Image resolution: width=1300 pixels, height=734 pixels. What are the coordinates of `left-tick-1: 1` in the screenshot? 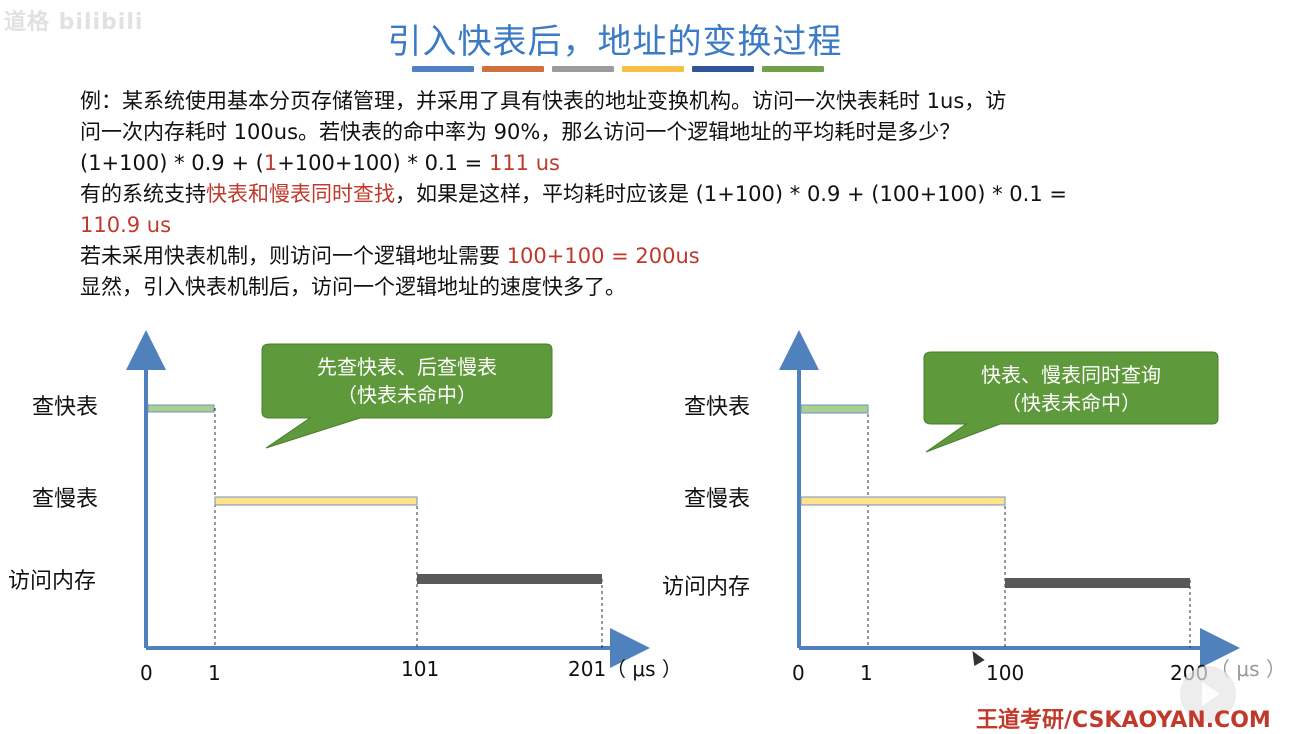 It's located at (214, 673).